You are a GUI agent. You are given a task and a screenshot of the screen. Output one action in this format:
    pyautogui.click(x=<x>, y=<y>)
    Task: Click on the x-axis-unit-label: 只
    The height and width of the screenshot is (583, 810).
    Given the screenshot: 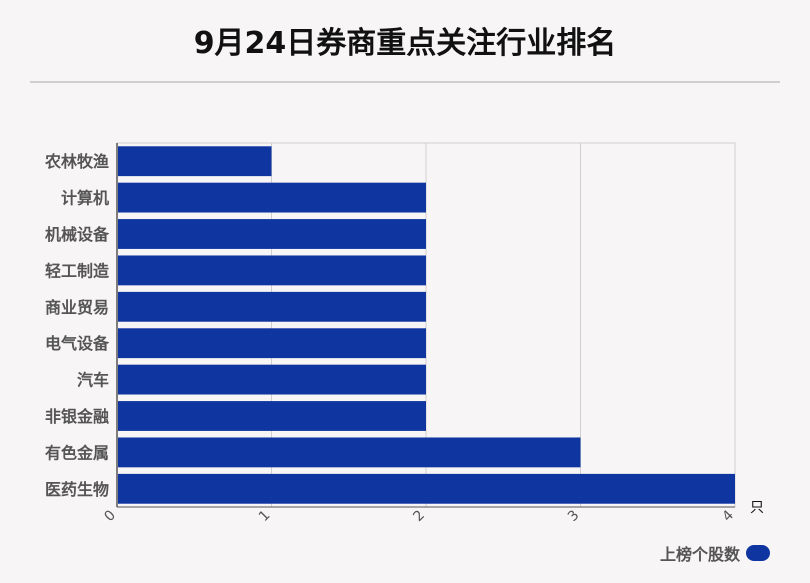 What is the action you would take?
    pyautogui.click(x=757, y=508)
    